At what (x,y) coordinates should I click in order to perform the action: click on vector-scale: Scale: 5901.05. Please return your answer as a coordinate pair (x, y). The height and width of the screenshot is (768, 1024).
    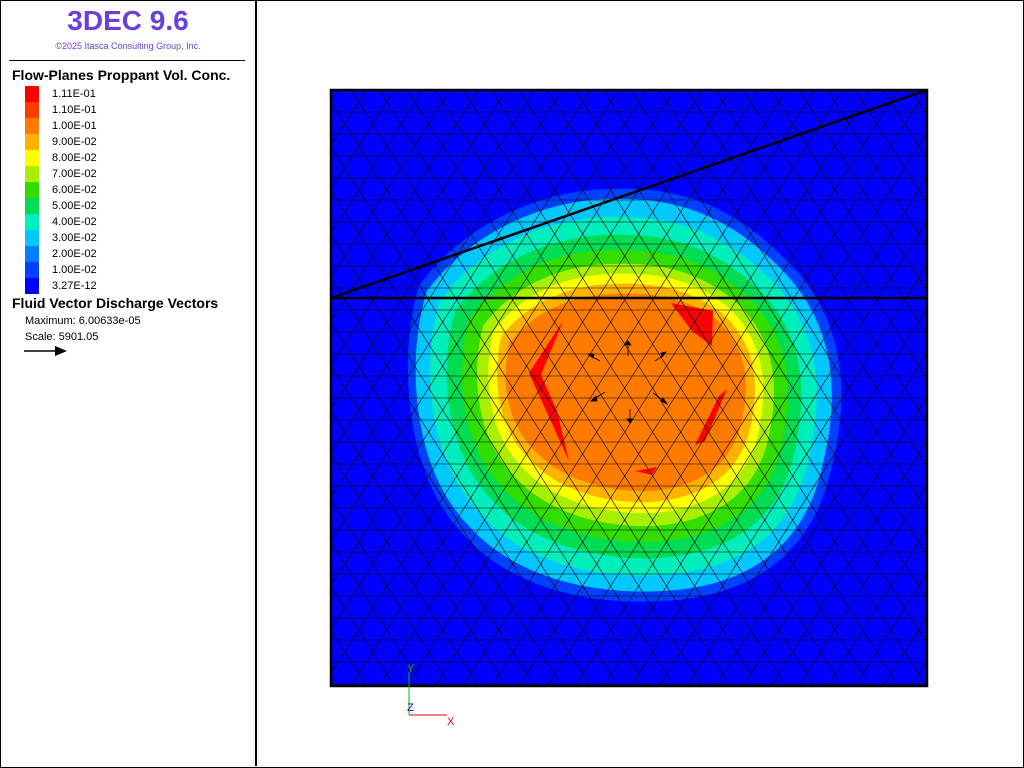
    Looking at the image, I should click on (62, 337).